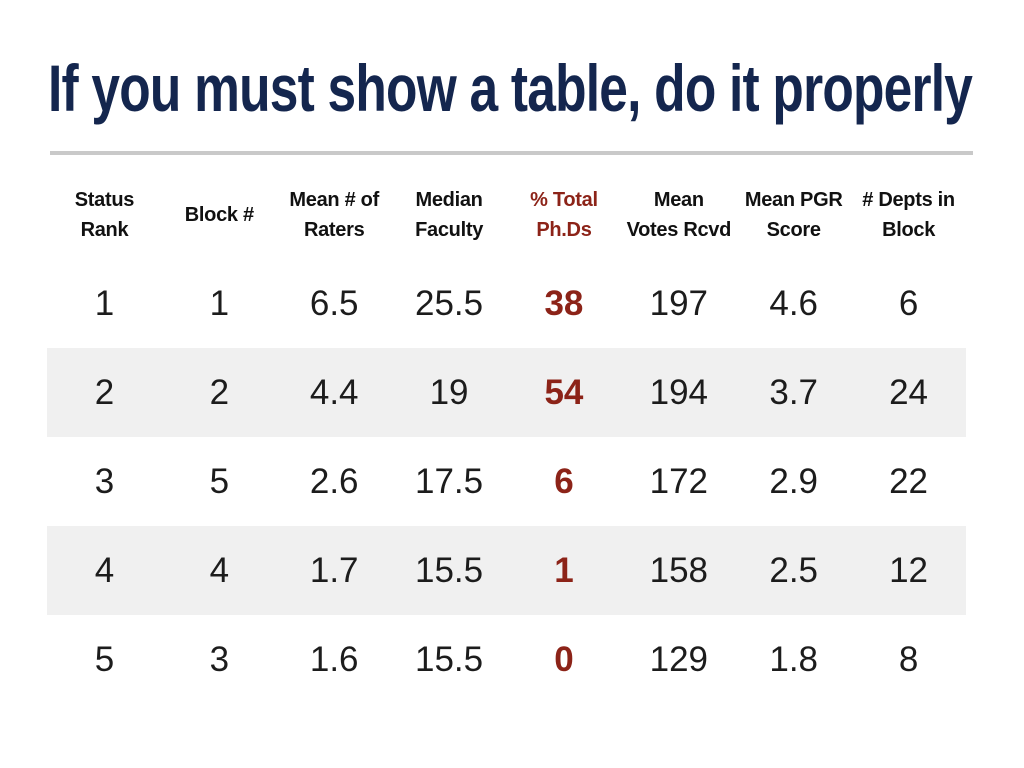 The width and height of the screenshot is (1024, 768). Describe the element at coordinates (908, 214) in the screenshot. I see `column-header-depts-in-block: # Depts in Block` at that location.